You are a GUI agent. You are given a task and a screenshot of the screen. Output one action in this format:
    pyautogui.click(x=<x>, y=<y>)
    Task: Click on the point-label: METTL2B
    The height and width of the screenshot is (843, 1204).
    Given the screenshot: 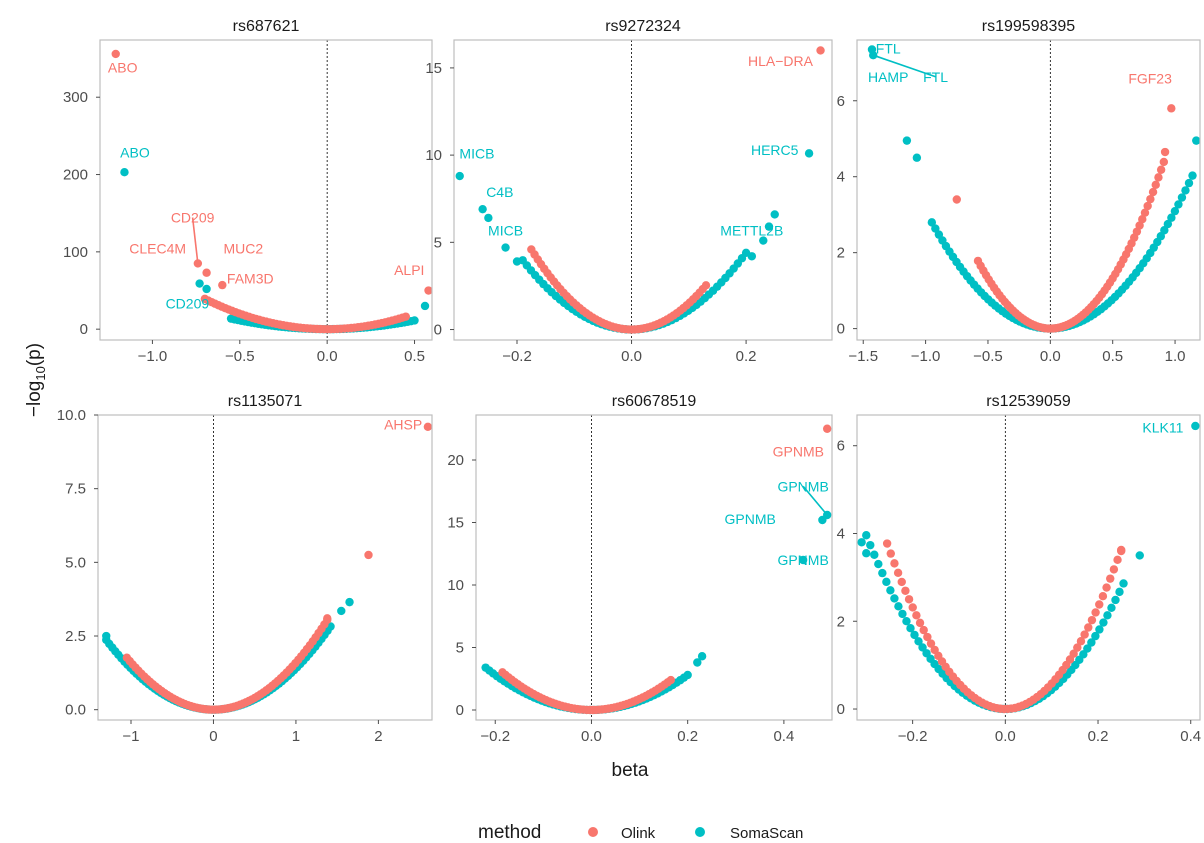 What is the action you would take?
    pyautogui.click(x=751, y=230)
    